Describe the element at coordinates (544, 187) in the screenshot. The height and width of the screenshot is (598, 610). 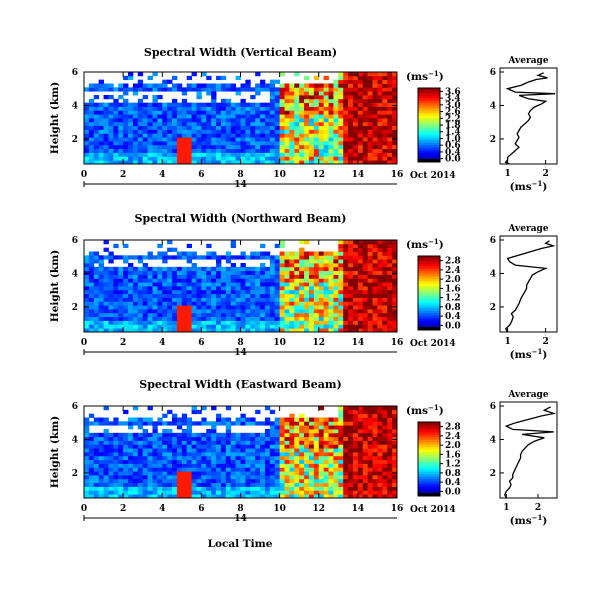
I see `average-x-label-close: )` at that location.